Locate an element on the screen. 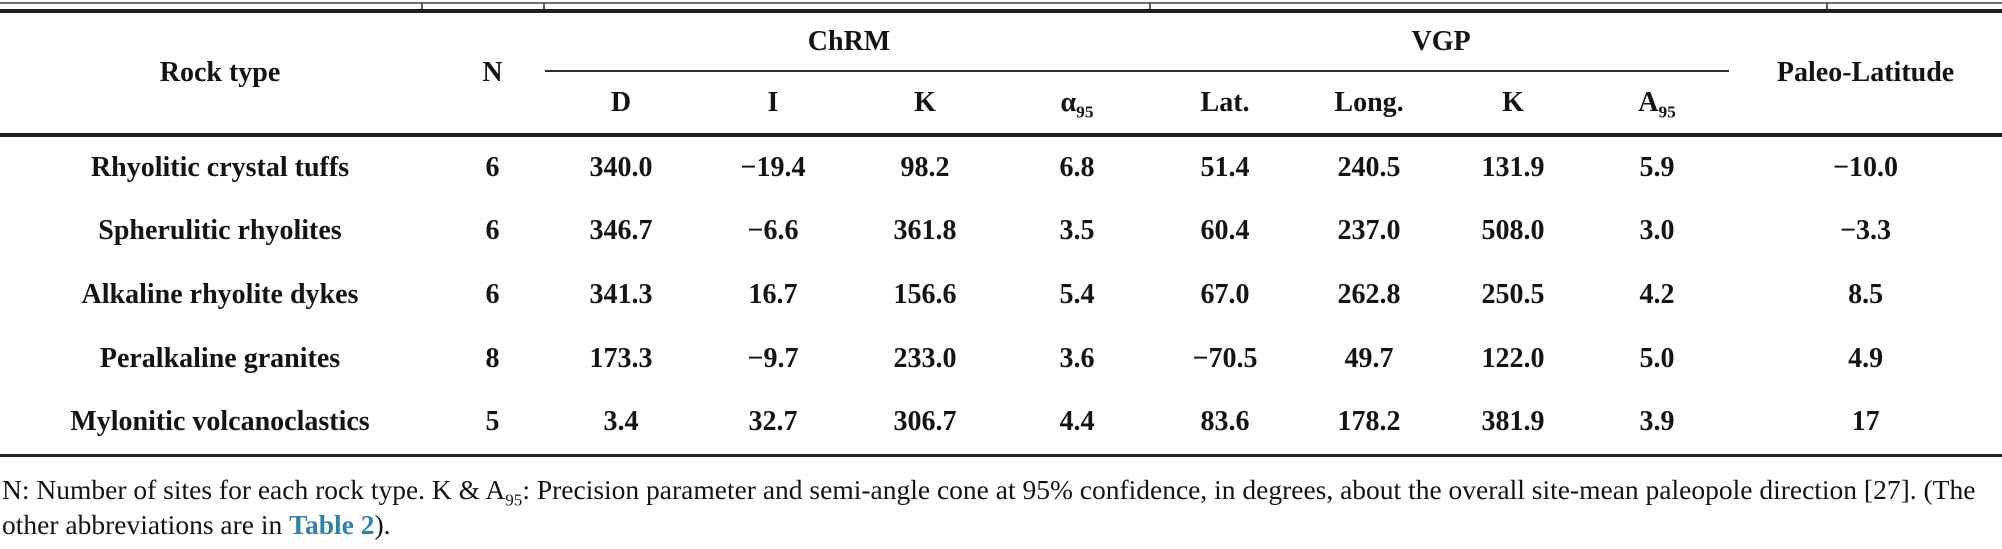  value-cell: 5.4 is located at coordinates (1077, 294).